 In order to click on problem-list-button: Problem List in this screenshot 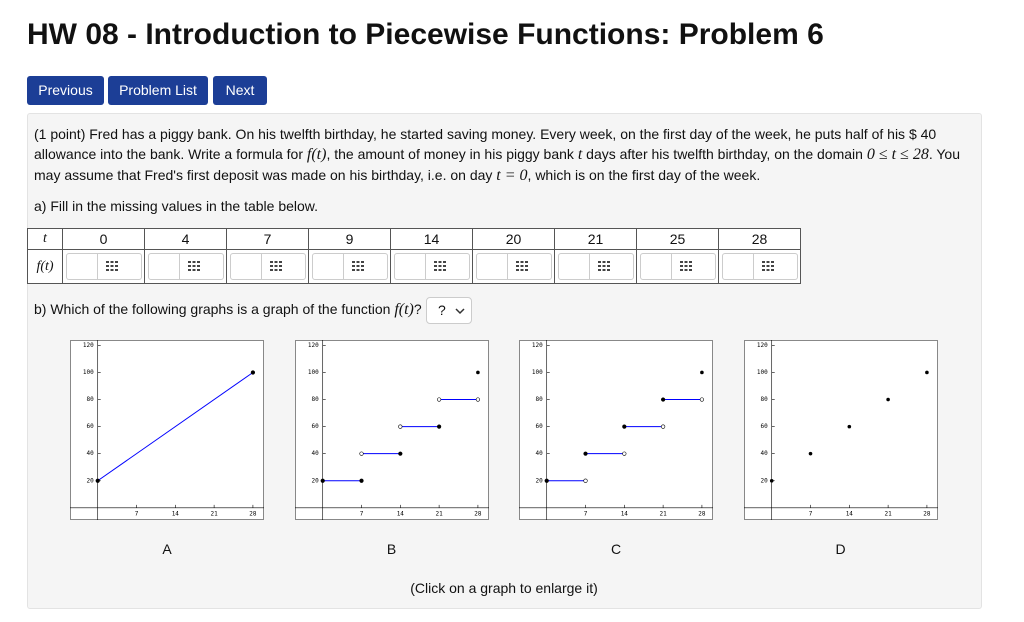, I will do `click(158, 90)`.